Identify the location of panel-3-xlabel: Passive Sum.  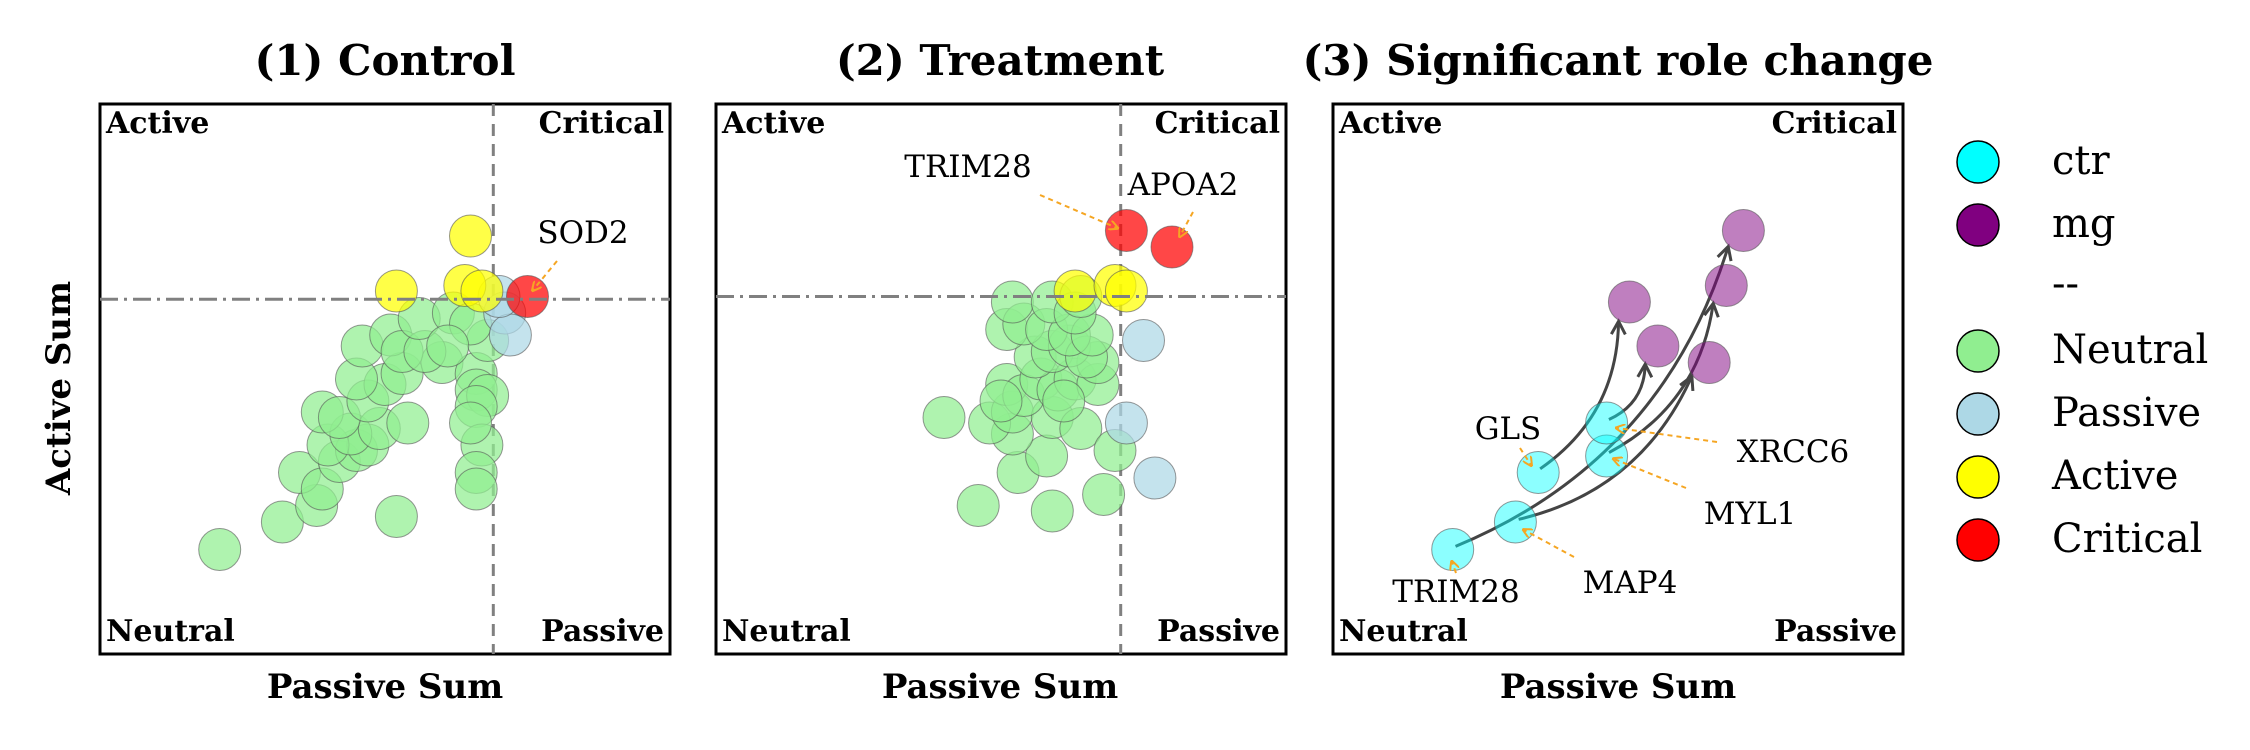
(1618, 687).